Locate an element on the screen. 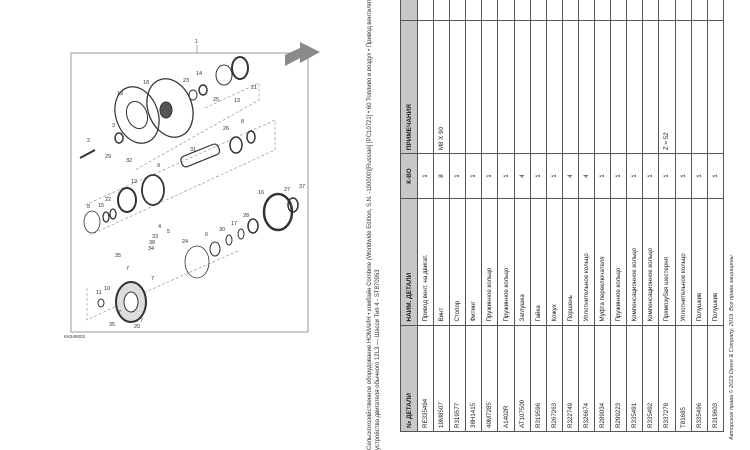 The height and width of the screenshot is (450, 750). callout: 24 is located at coordinates (185, 242).